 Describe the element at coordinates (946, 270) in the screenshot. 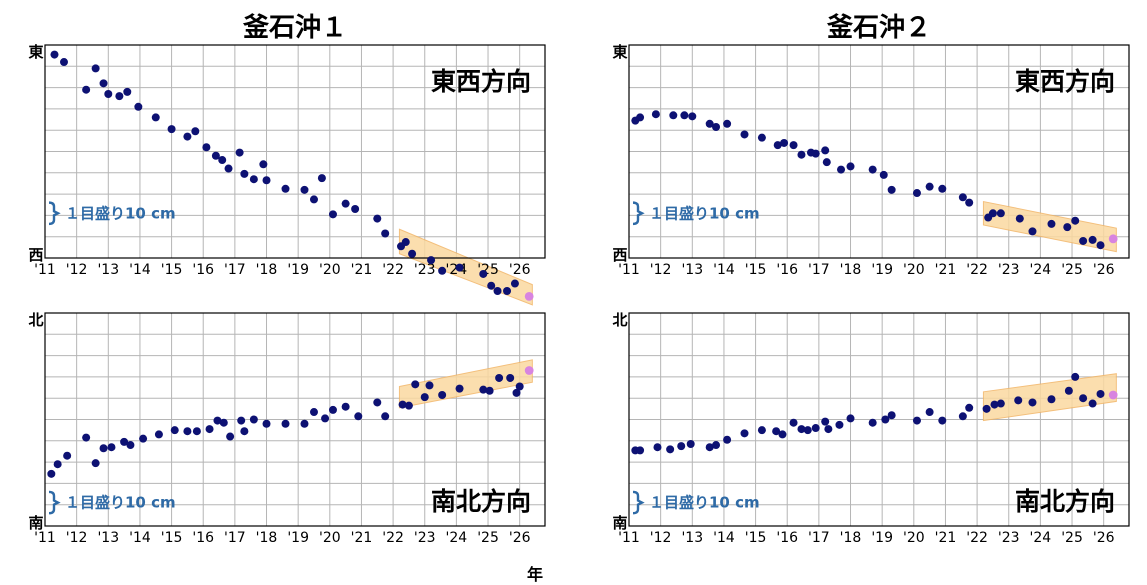

I see `x-tick-label: '21` at that location.